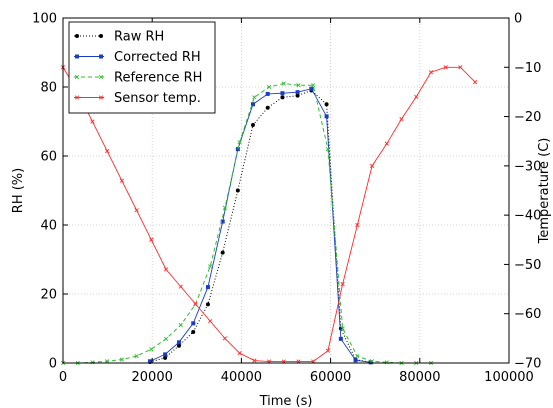 This screenshot has height=408, width=553. What do you see at coordinates (158, 78) in the screenshot?
I see `legend-label: Reference RH` at bounding box center [158, 78].